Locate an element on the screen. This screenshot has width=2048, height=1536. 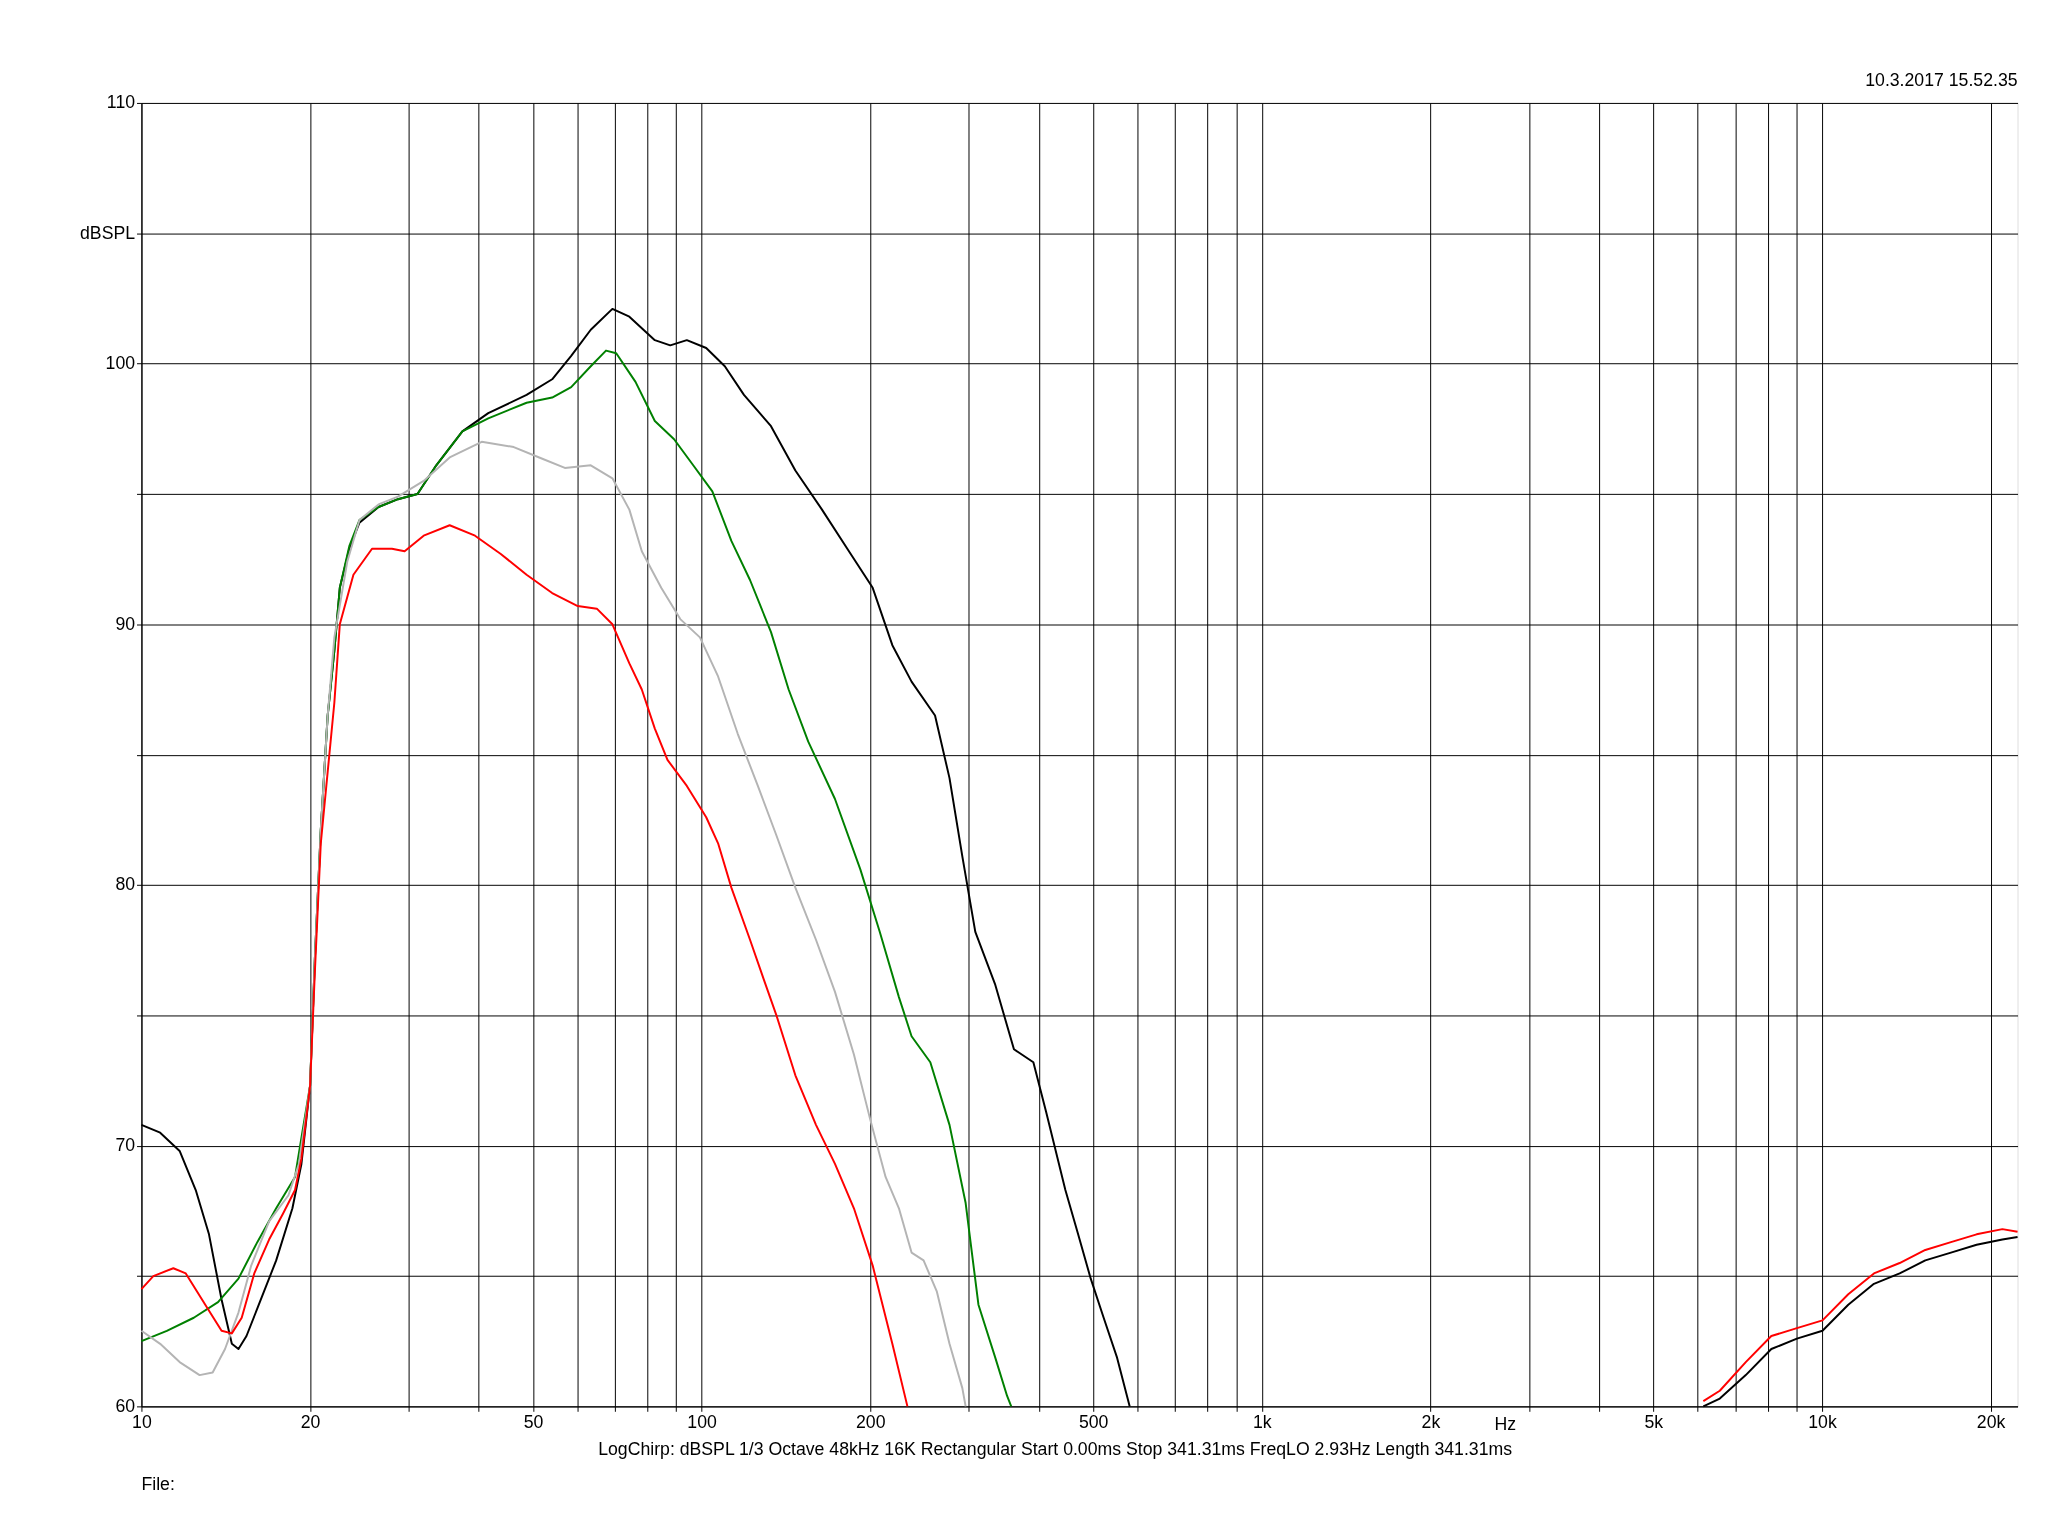
x-tick-label: 20 is located at coordinates (310, 1421).